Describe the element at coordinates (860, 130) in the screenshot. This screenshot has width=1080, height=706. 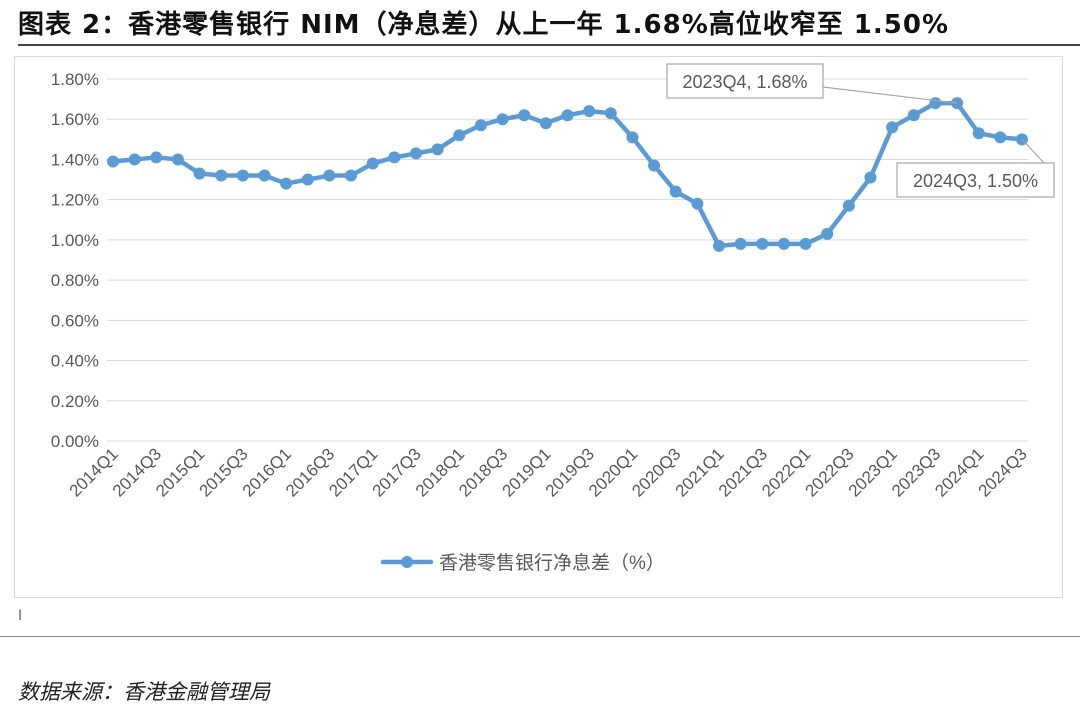
I see `annotations: 2023Q4, 1.68% 2024Q3, 1.50%` at that location.